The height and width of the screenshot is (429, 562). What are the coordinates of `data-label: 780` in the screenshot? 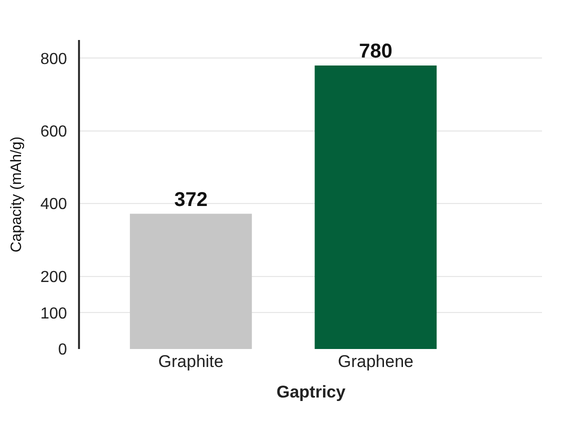 It's located at (375, 51).